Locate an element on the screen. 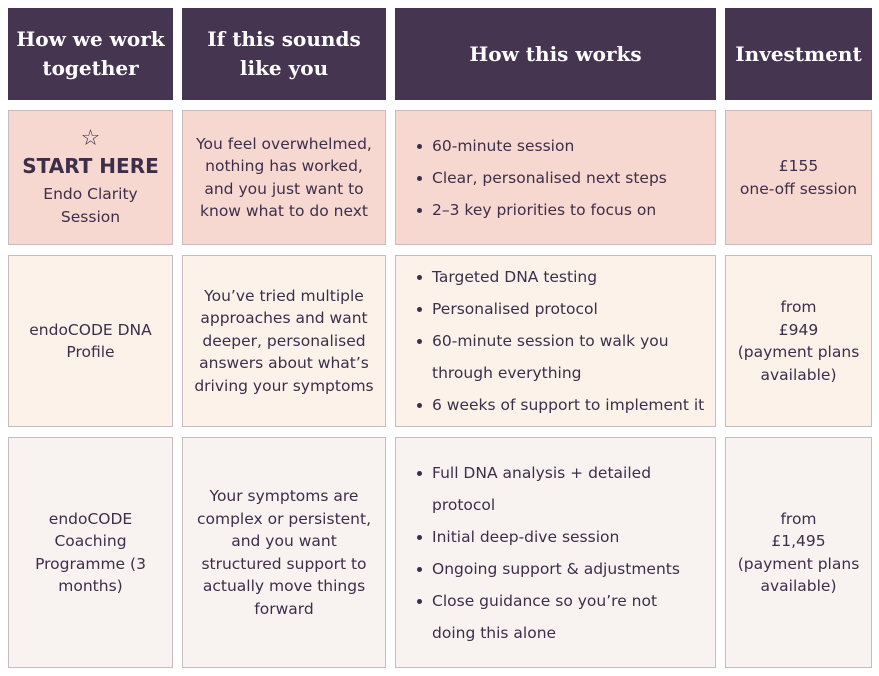 The height and width of the screenshot is (676, 879). price: £155 is located at coordinates (798, 166).